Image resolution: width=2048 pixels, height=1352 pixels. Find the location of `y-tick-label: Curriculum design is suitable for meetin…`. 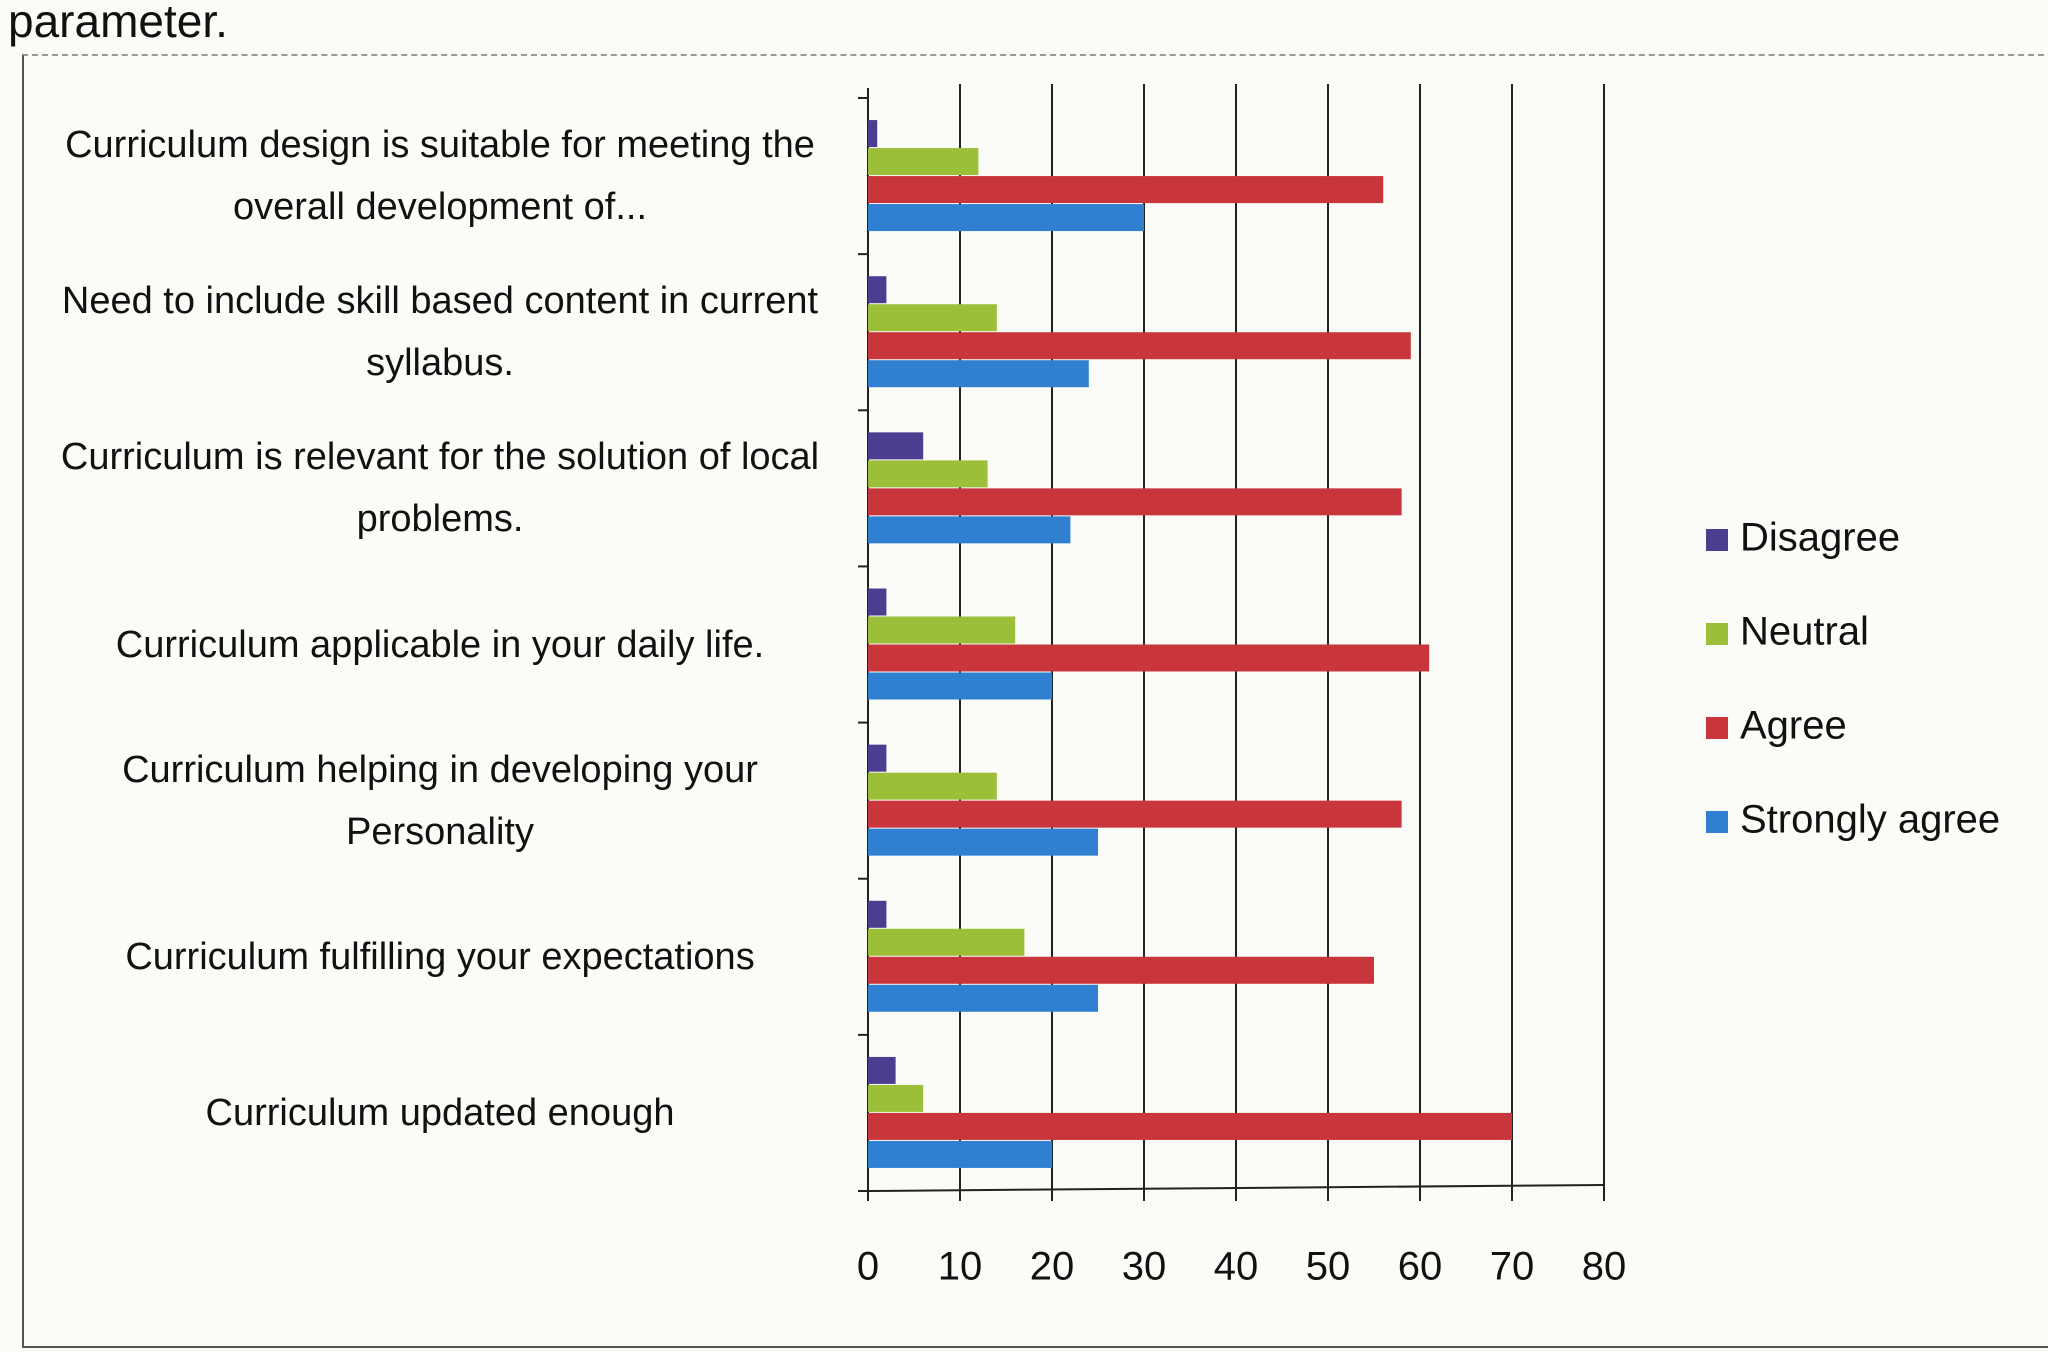

y-tick-label: Curriculum design is suitable for meetin… is located at coordinates (440, 176).